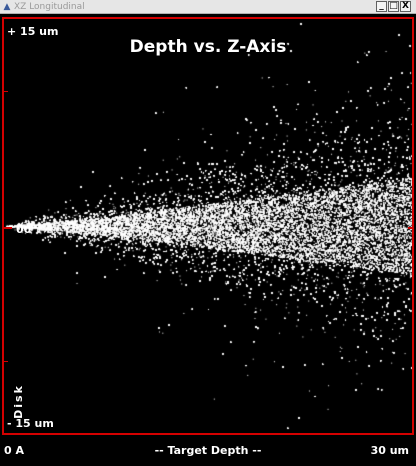  Describe the element at coordinates (393, 6) in the screenshot. I see `maximize-button: □` at that location.